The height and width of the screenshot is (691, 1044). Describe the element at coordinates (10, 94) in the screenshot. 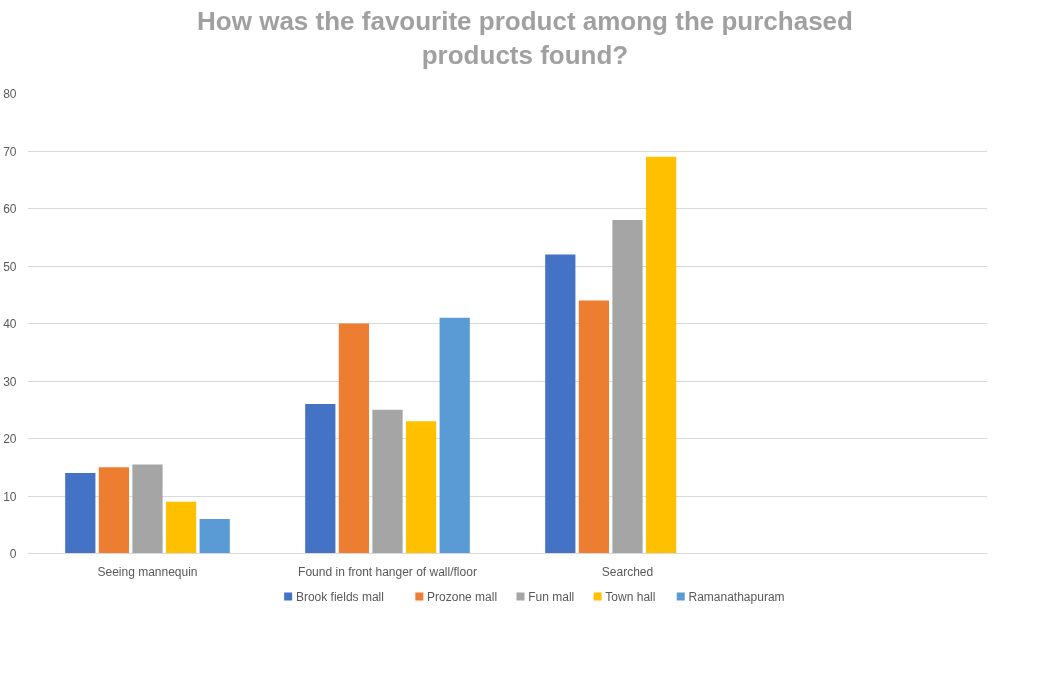

I see `y-tick-label: 80` at that location.